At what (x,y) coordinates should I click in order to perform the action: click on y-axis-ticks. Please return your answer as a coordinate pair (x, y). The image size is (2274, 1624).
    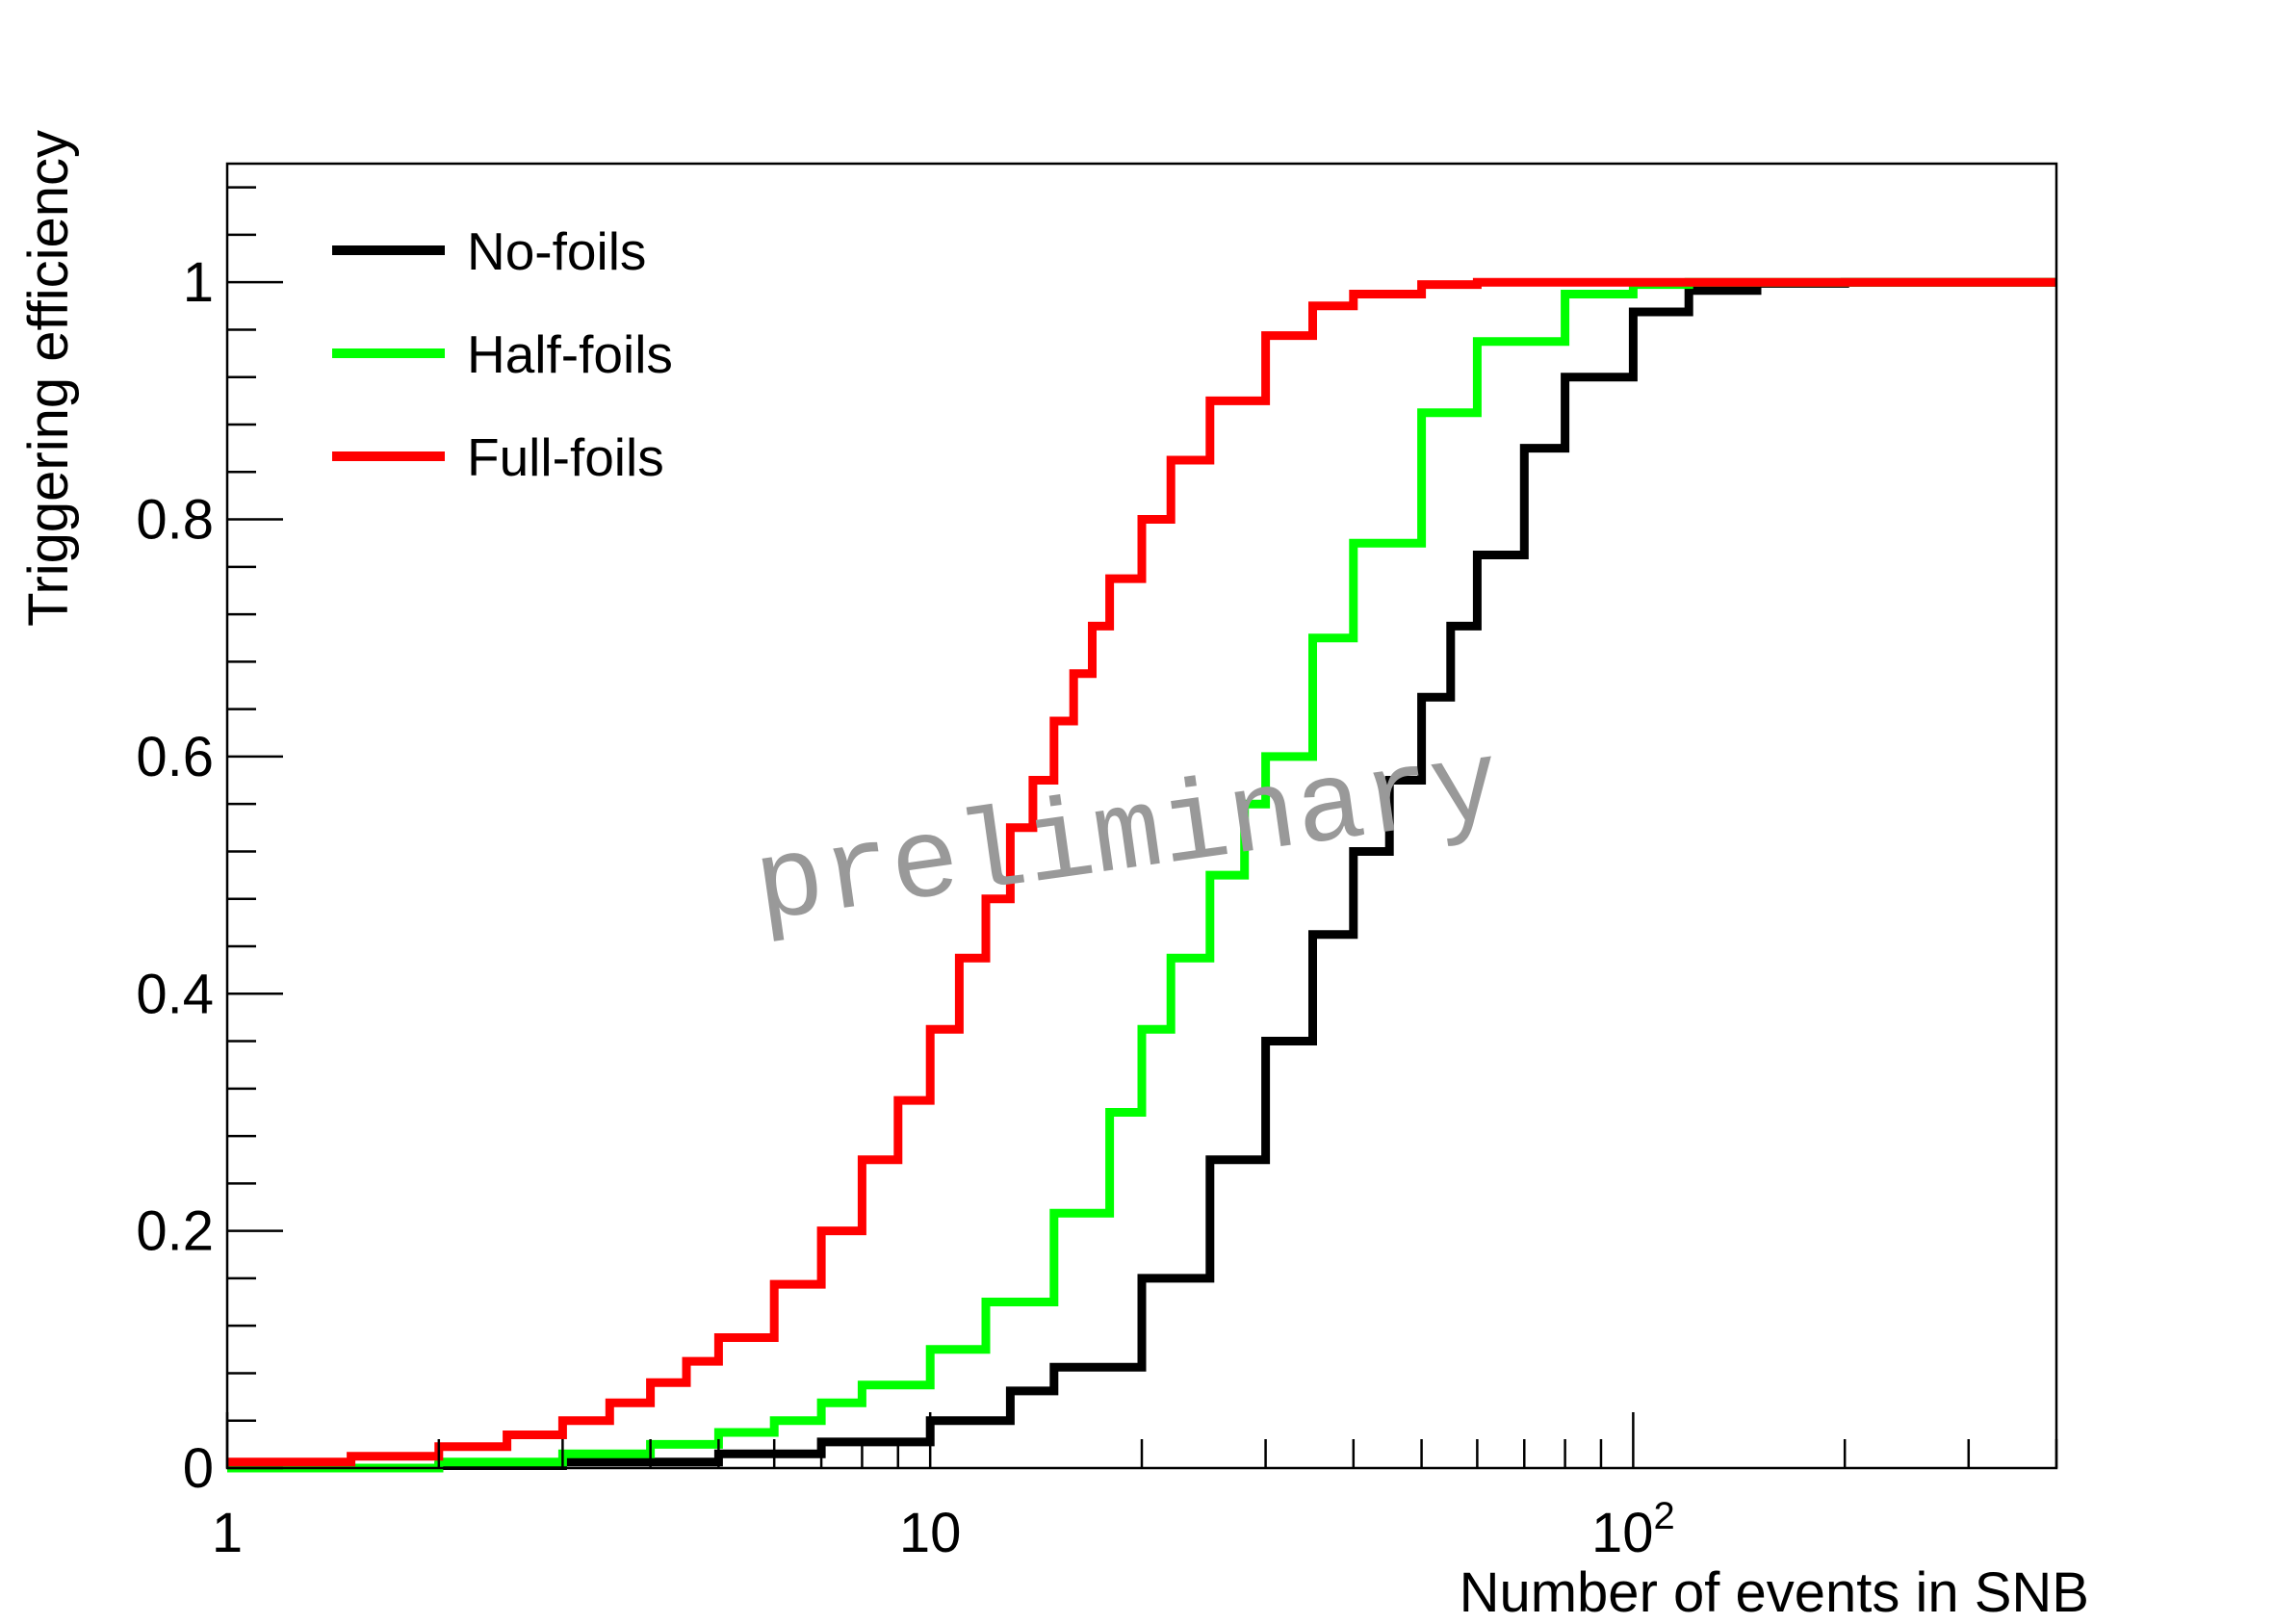
    Looking at the image, I should click on (255, 828).